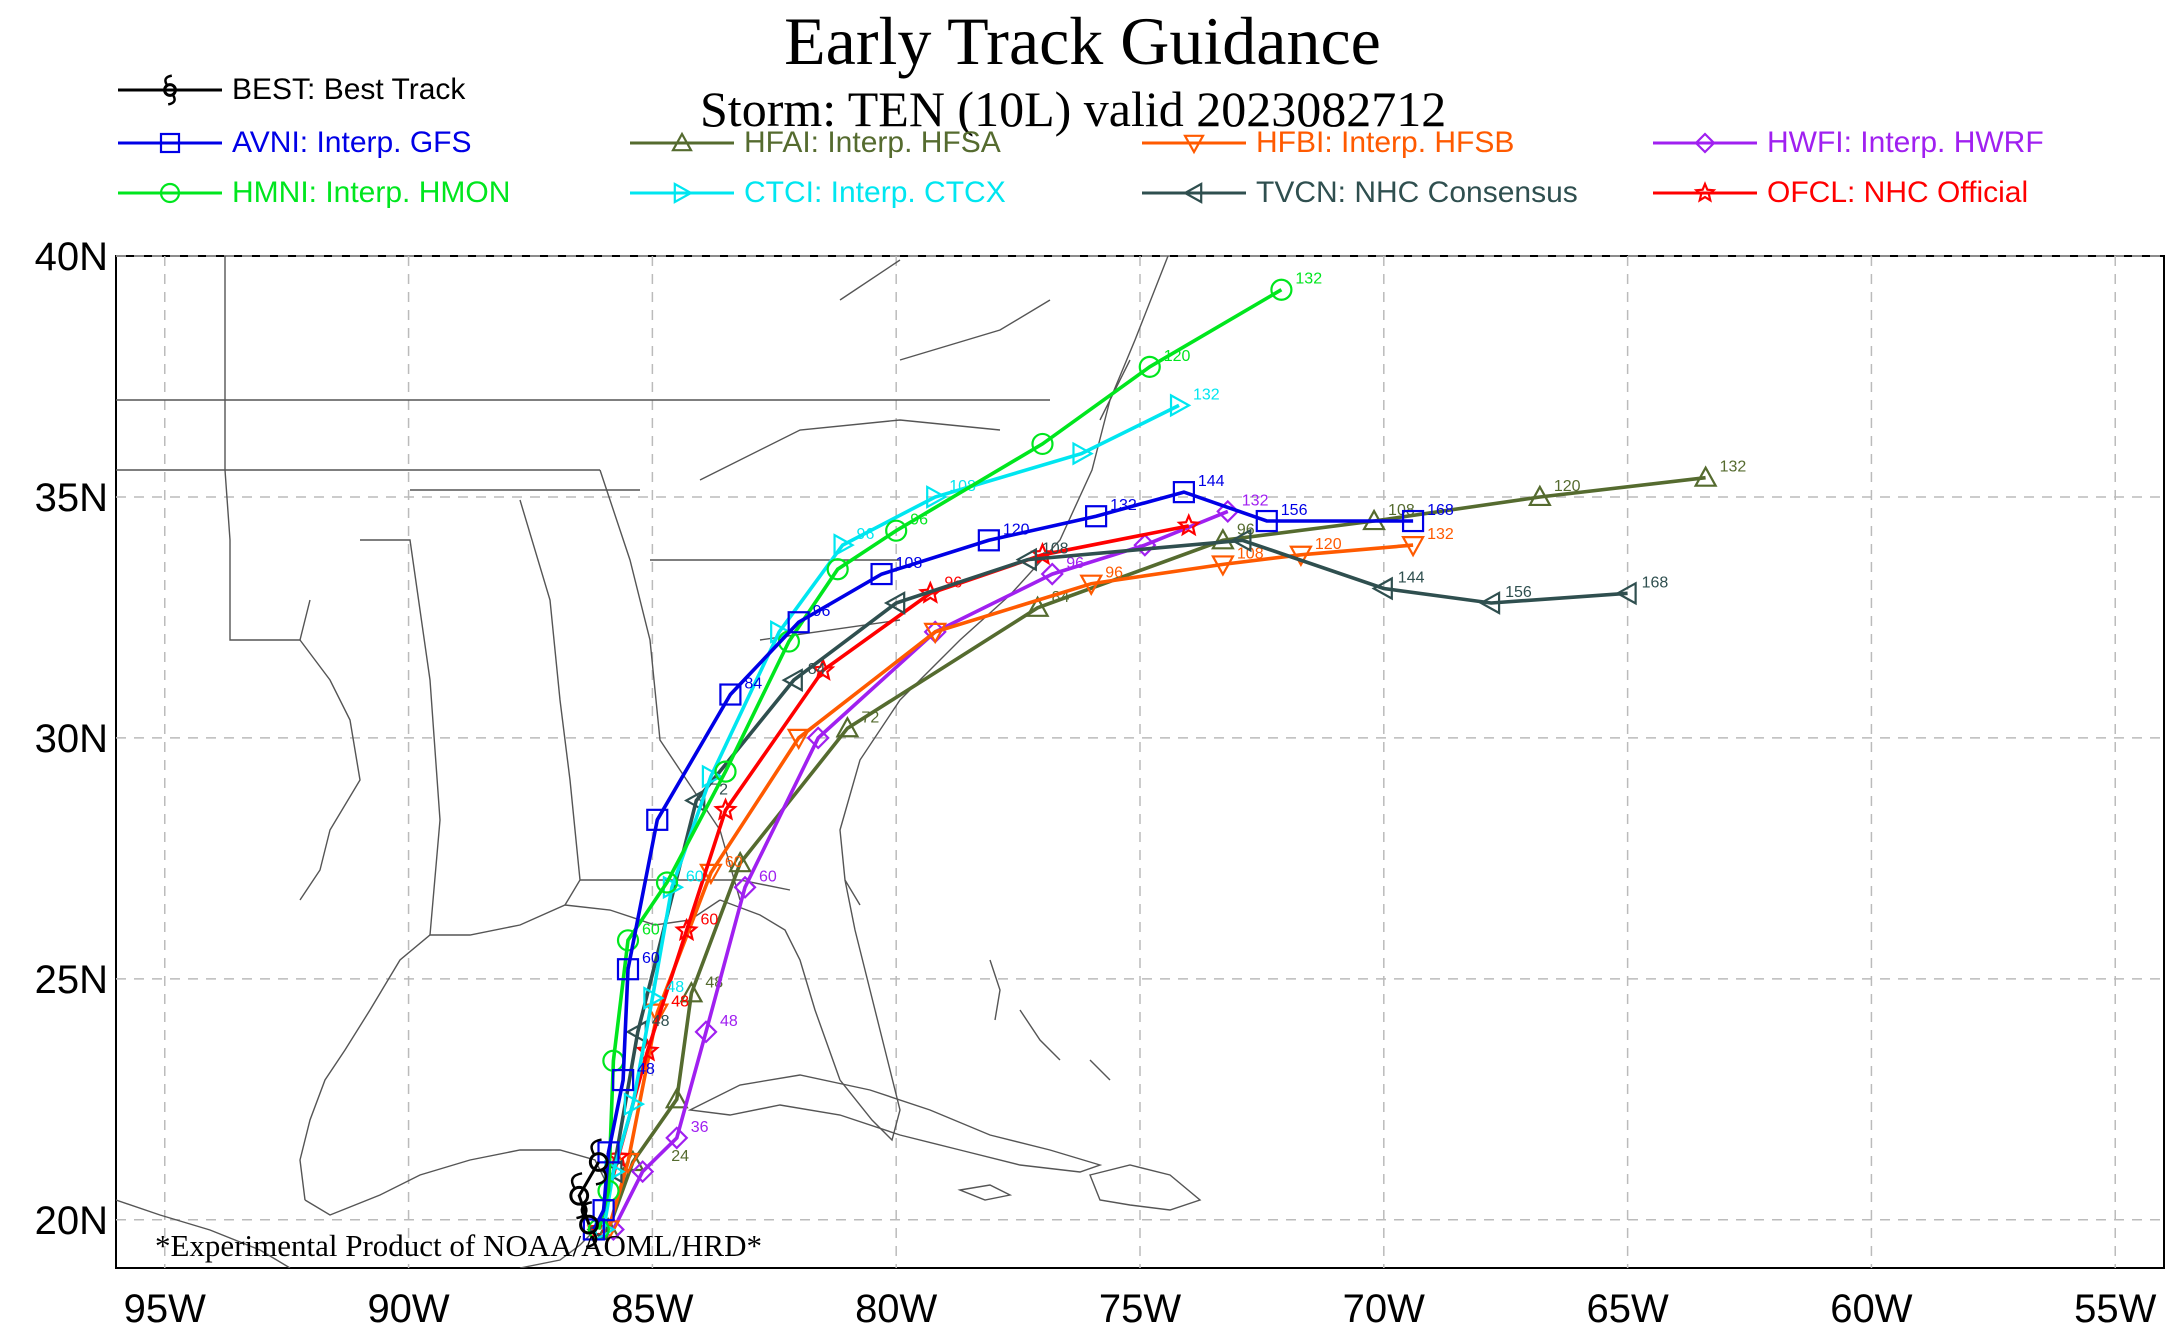  What do you see at coordinates (817, 669) in the screenshot?
I see `forecast-hour-label: 84` at bounding box center [817, 669].